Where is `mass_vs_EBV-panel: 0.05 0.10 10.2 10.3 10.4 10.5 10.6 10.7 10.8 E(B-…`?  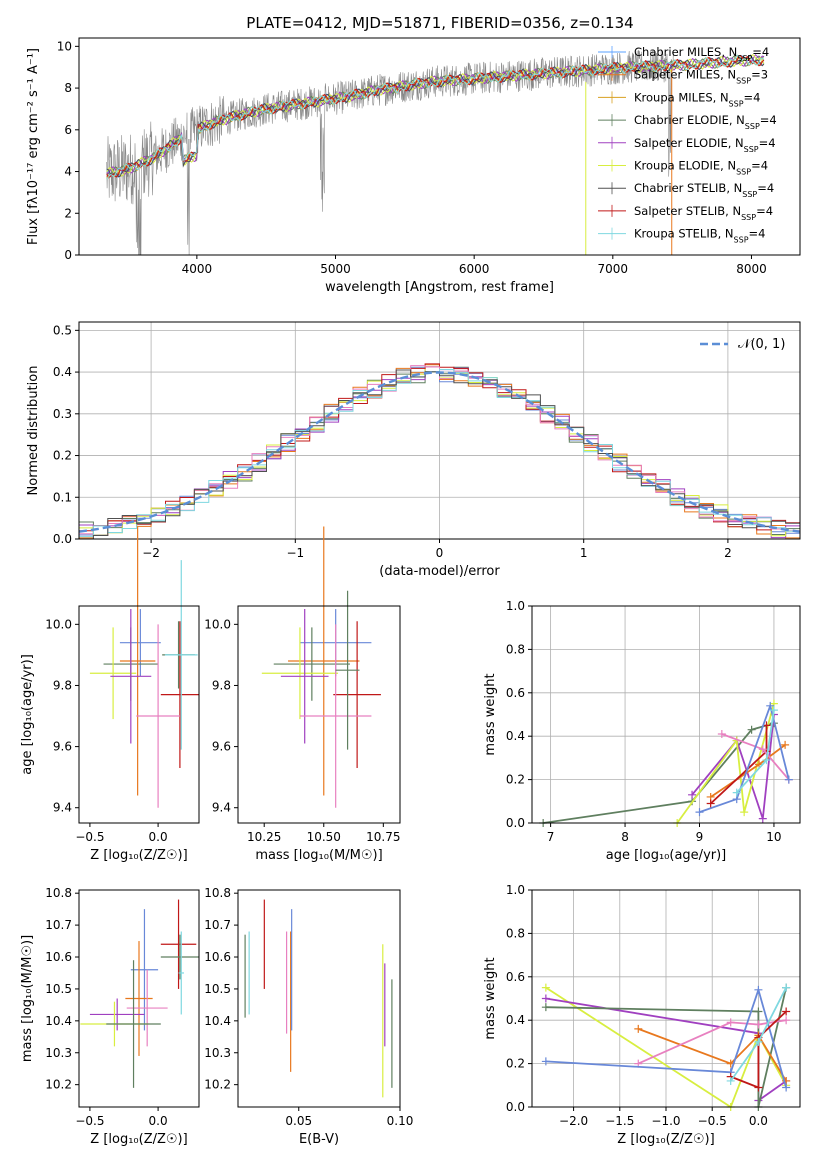
mass_vs_EBV-panel: 0.05 0.10 10.2 10.3 10.4 10.5 10.6 10.7 10.8 E(B-… is located at coordinates (308, 1016).